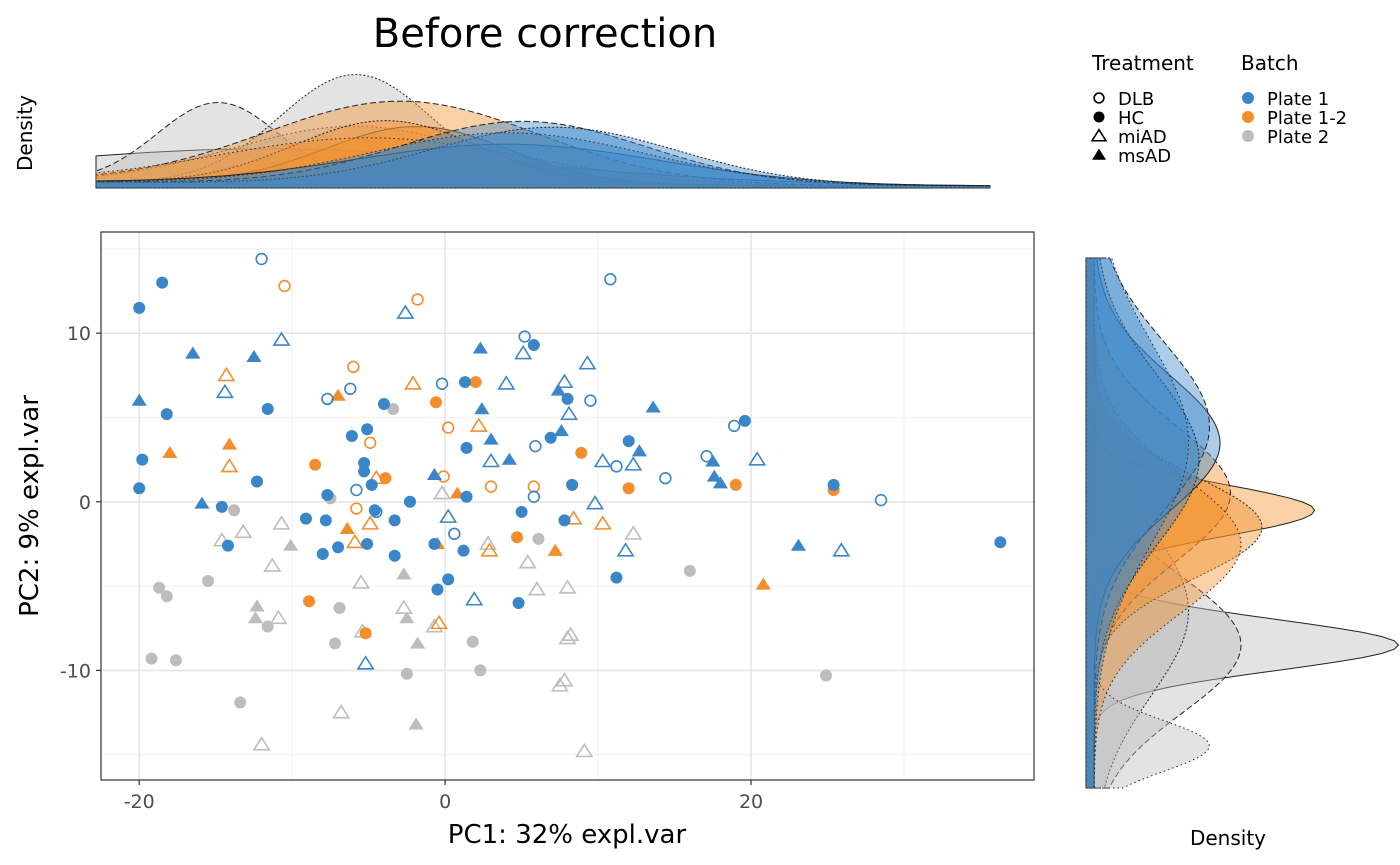 Image resolution: width=1400 pixels, height=865 pixels. What do you see at coordinates (543, 160) in the screenshot?
I see `top-density-plate-1-msad` at bounding box center [543, 160].